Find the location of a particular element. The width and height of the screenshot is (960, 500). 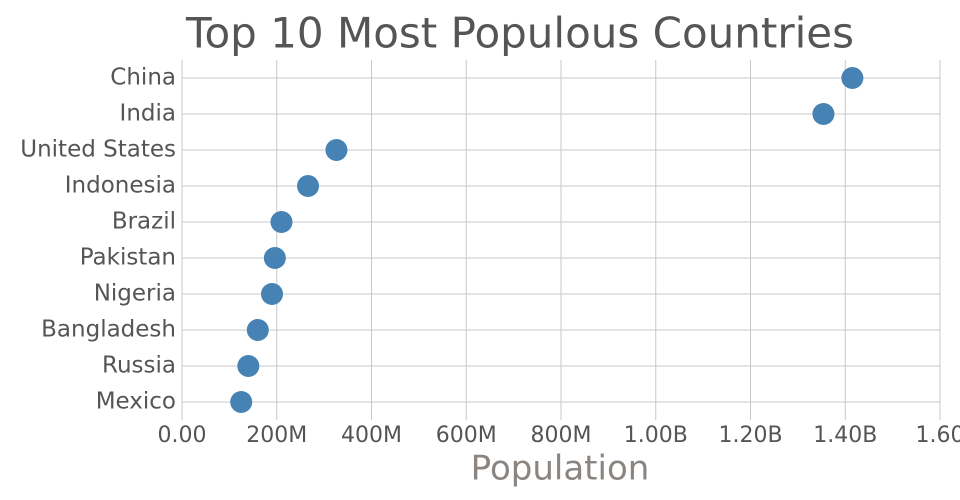

y-tick-label: United States is located at coordinates (98, 150).